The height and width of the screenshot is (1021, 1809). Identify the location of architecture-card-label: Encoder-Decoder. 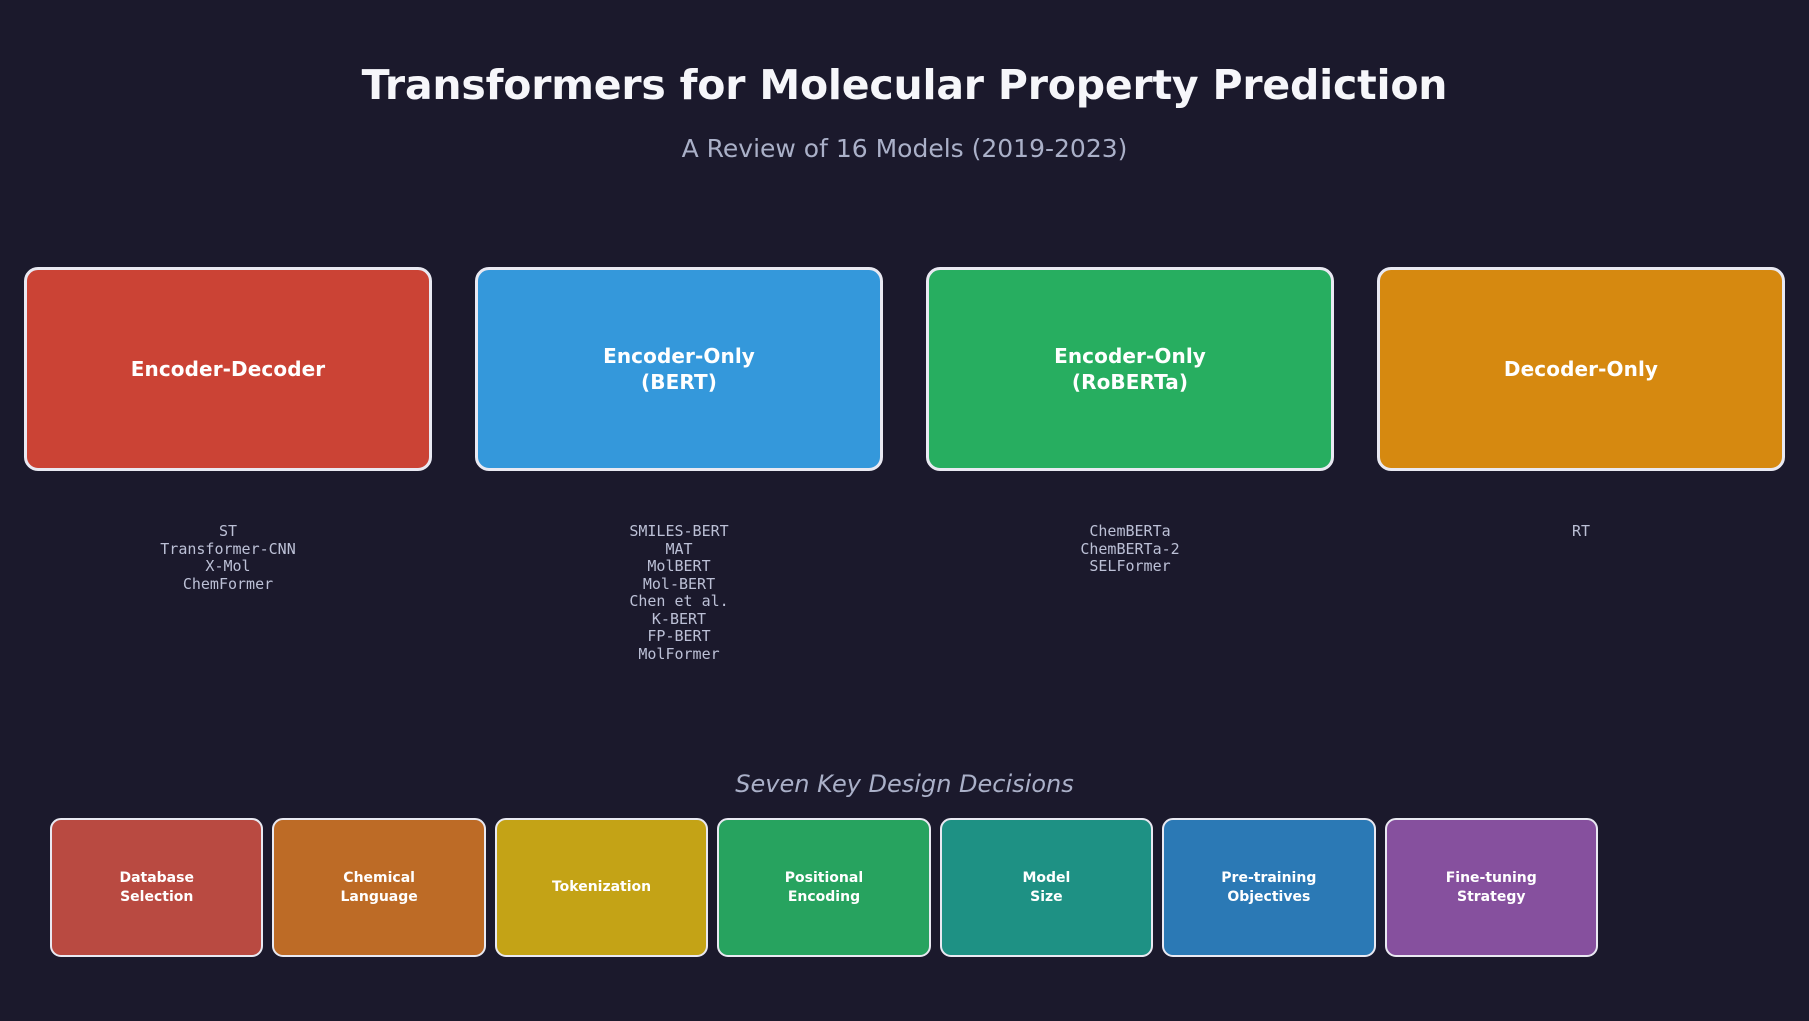
(228, 368).